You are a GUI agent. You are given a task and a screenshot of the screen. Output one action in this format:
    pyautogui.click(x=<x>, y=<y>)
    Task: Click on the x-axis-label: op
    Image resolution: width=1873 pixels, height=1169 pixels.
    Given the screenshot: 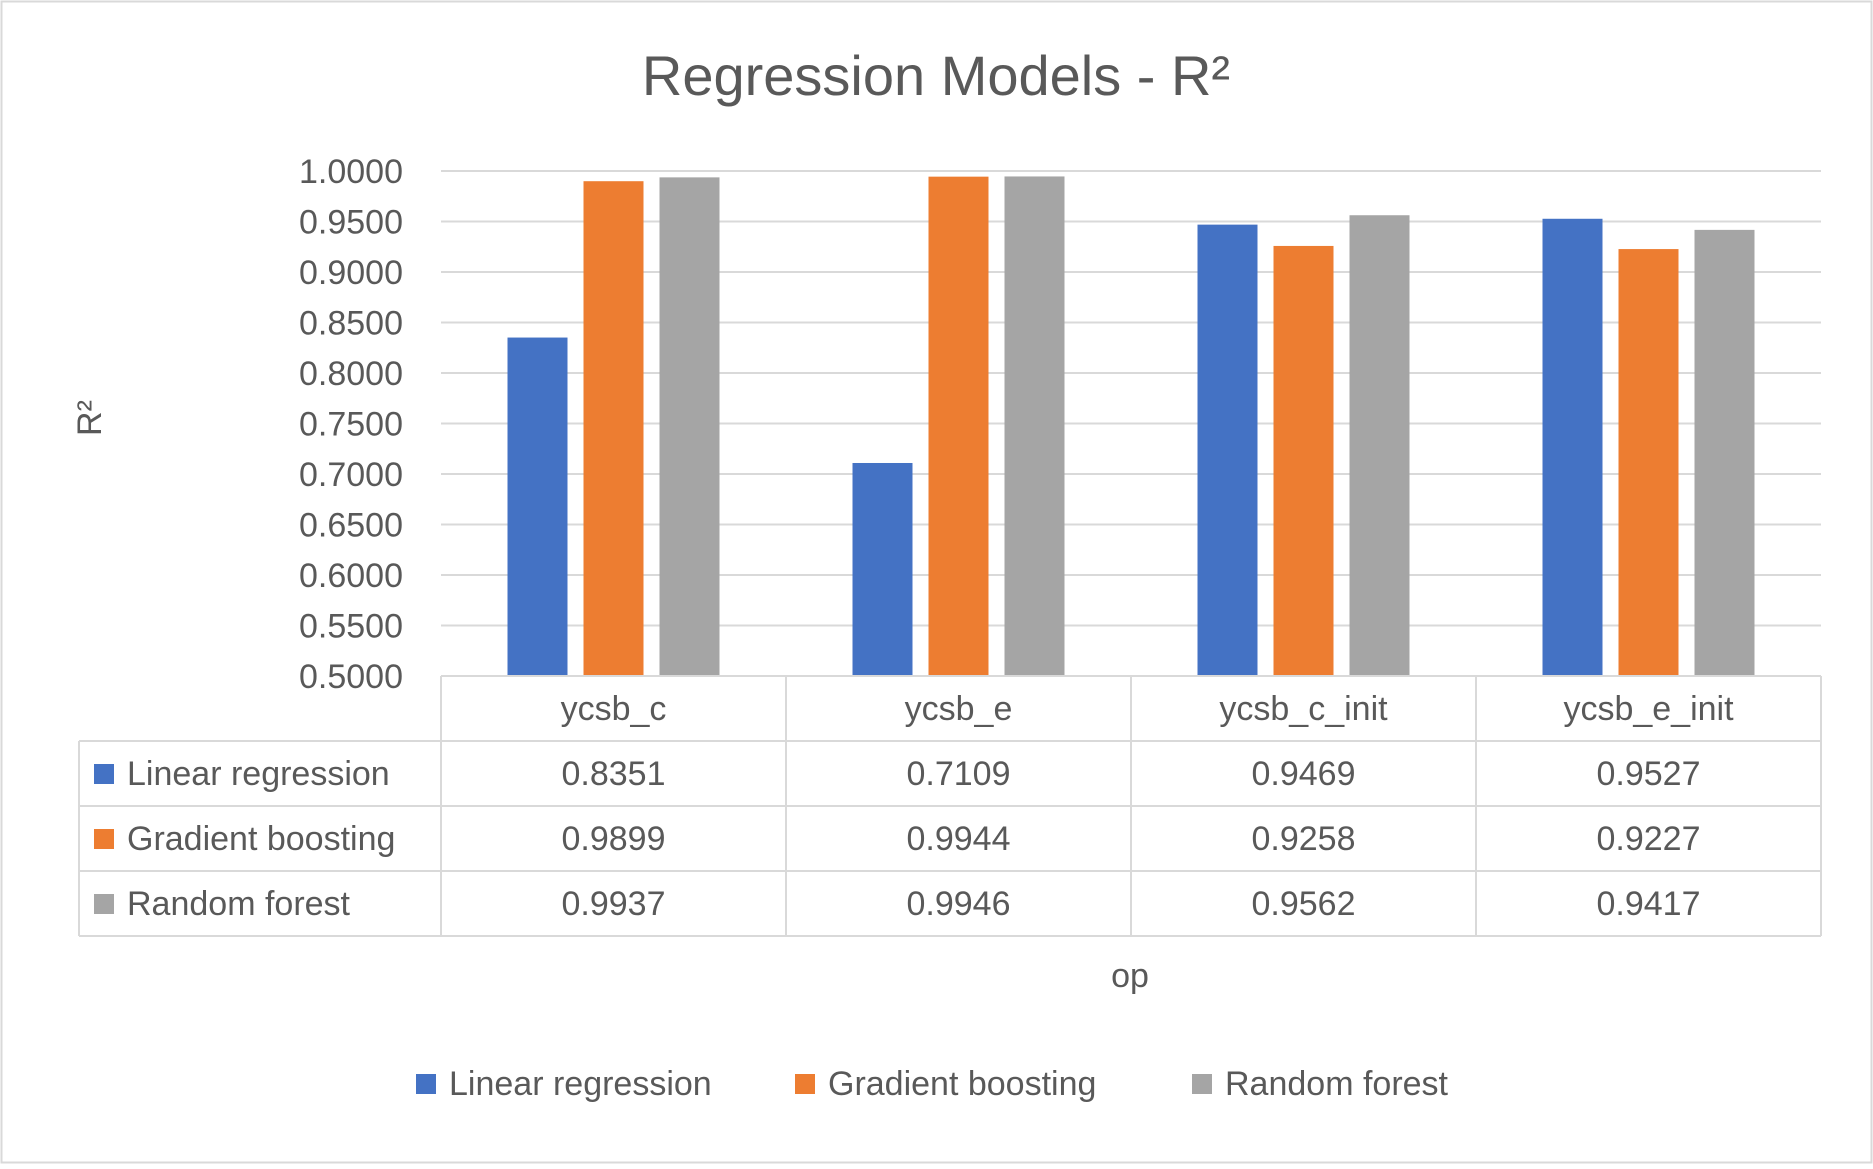 What is the action you would take?
    pyautogui.click(x=1130, y=976)
    